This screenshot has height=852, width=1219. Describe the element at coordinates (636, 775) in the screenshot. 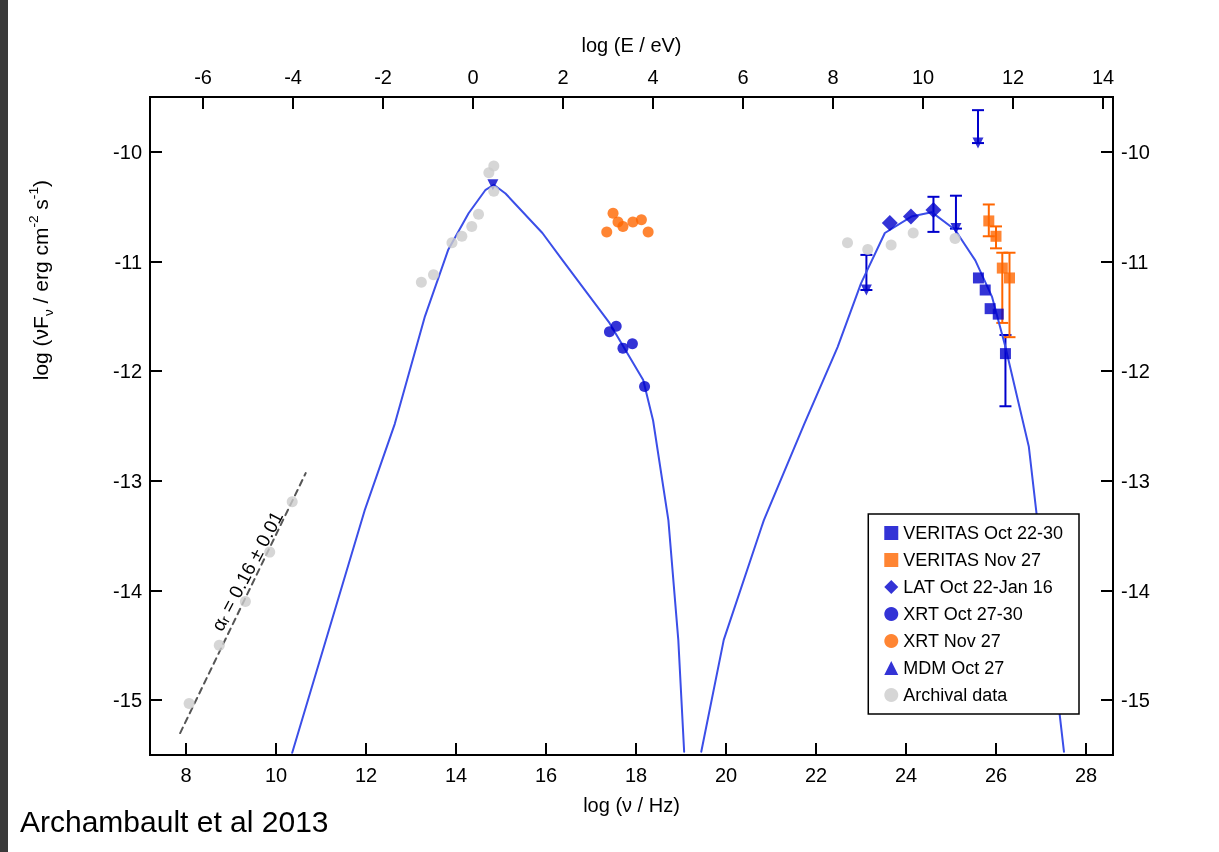

I see `x-tick-label: 18` at that location.